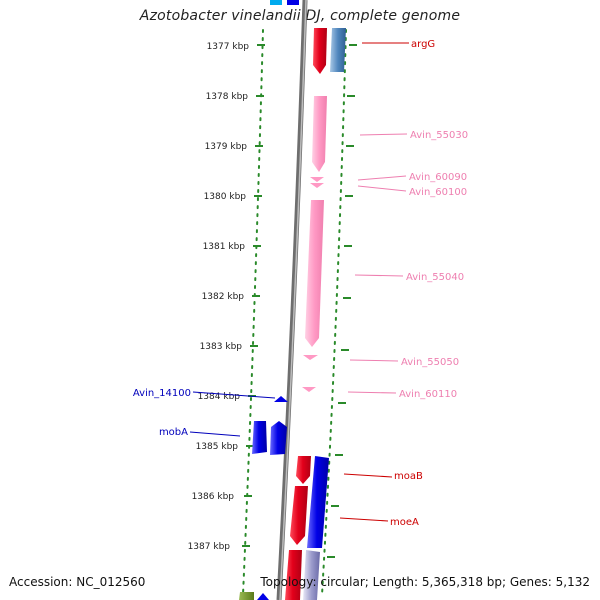  Describe the element at coordinates (408, 476) in the screenshot. I see `gene-label-moaB: moaB` at that location.